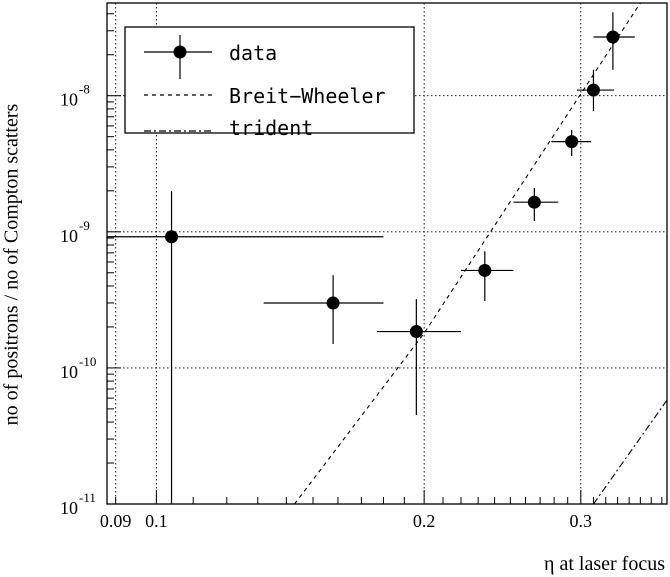 The width and height of the screenshot is (670, 577). Describe the element at coordinates (269, 80) in the screenshot. I see `legend-box` at that location.